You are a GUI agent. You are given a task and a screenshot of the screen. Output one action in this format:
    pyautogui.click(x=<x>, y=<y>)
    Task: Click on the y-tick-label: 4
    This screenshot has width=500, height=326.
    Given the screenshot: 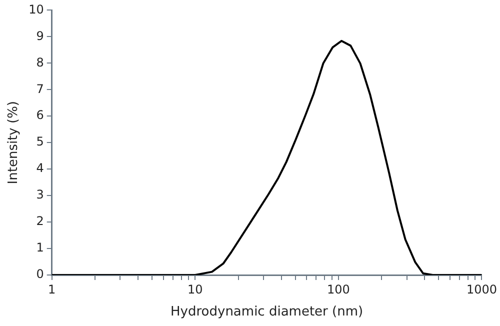 What is the action you would take?
    pyautogui.click(x=40, y=168)
    